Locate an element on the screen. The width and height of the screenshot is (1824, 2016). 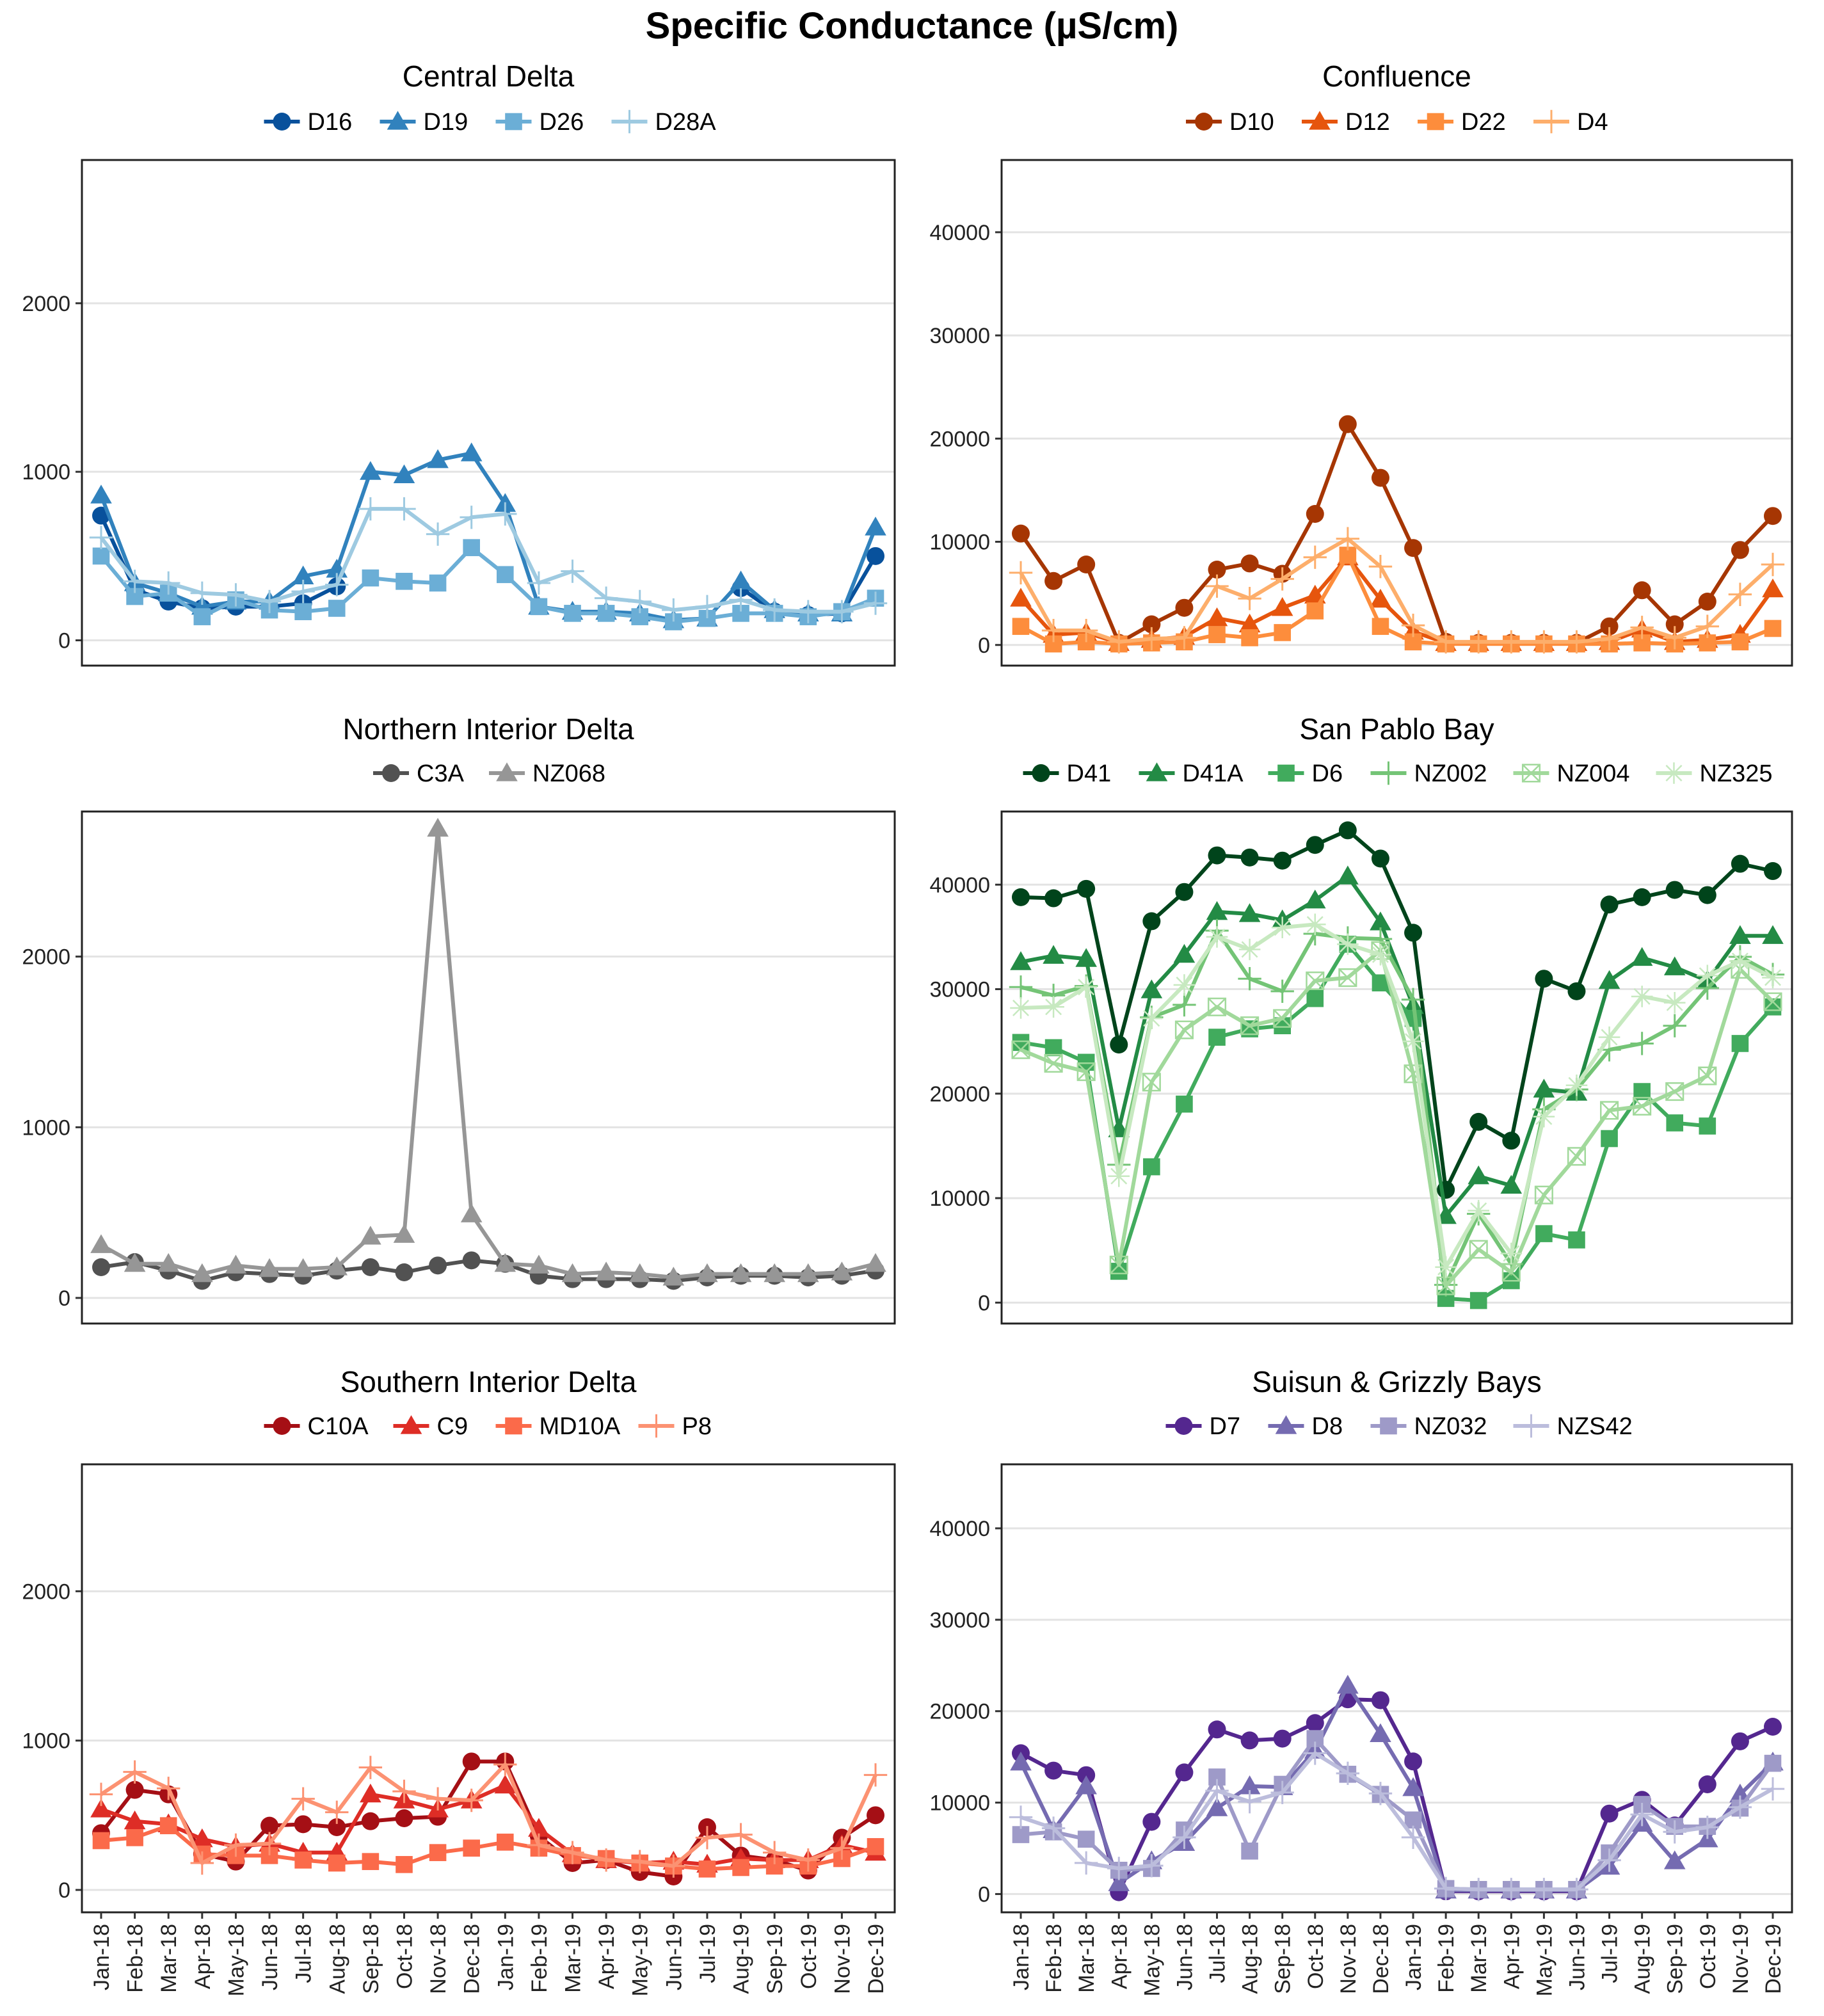
x-tick-label: Aug-19 is located at coordinates (742, 1959).